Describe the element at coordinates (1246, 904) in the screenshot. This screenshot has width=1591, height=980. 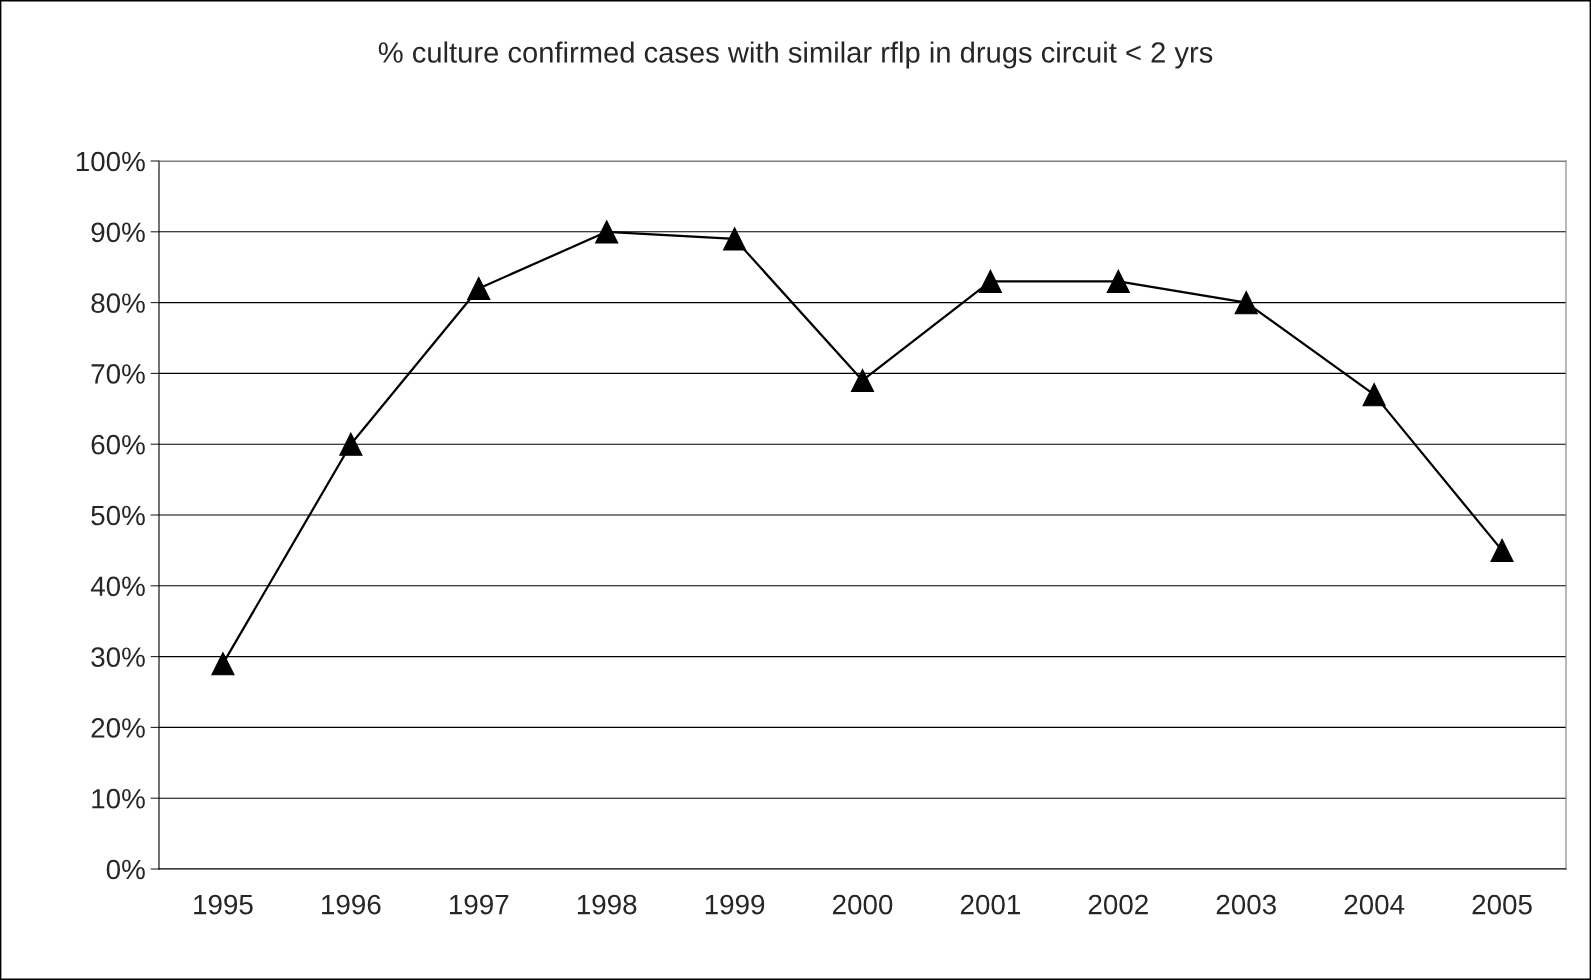
I see `x-tick-label: 2003` at that location.